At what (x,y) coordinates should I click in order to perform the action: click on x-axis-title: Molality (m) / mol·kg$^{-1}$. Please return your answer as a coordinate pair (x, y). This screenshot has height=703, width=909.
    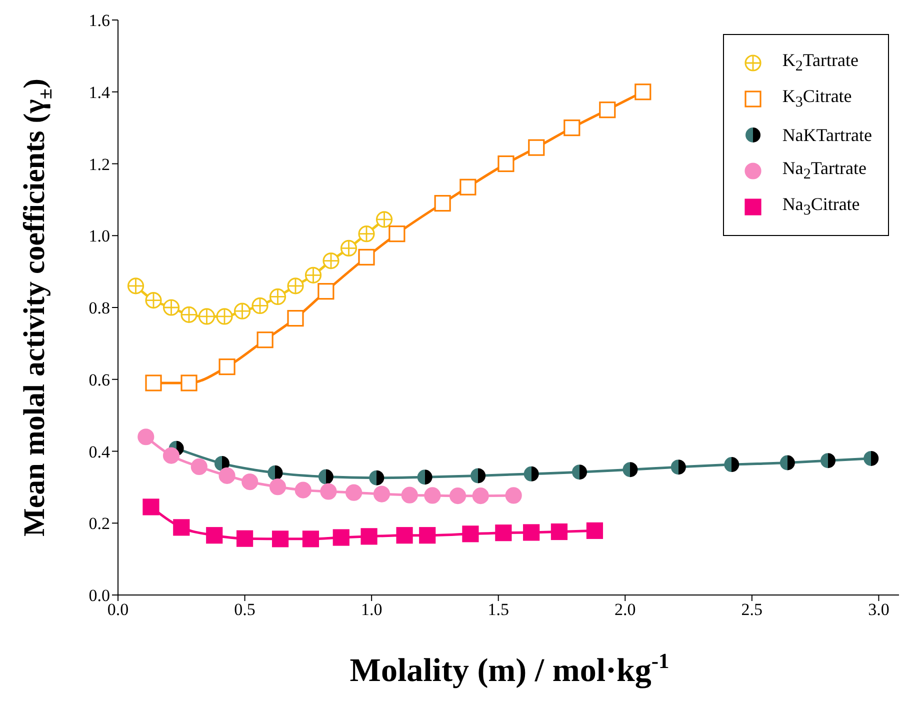
    Looking at the image, I should click on (510, 668).